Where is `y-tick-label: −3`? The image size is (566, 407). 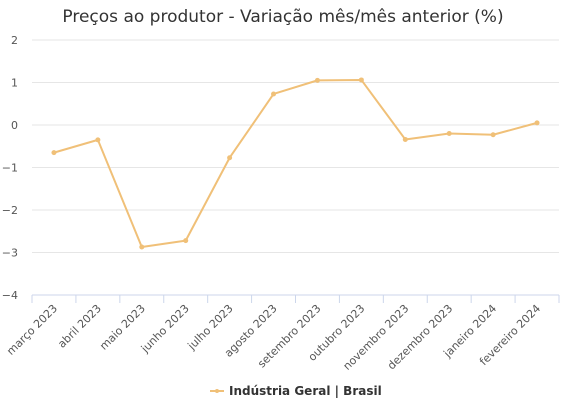 y-tick-label: −3 is located at coordinates (10, 253).